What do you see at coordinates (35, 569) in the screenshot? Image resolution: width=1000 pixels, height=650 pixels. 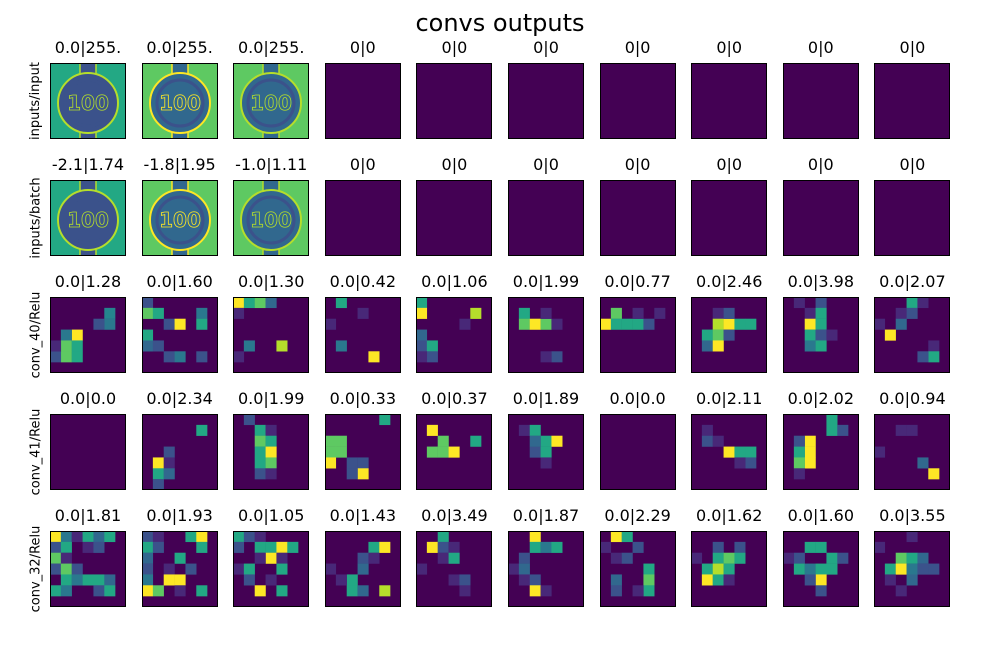 I see `row-label: conv_32/Relu` at bounding box center [35, 569].